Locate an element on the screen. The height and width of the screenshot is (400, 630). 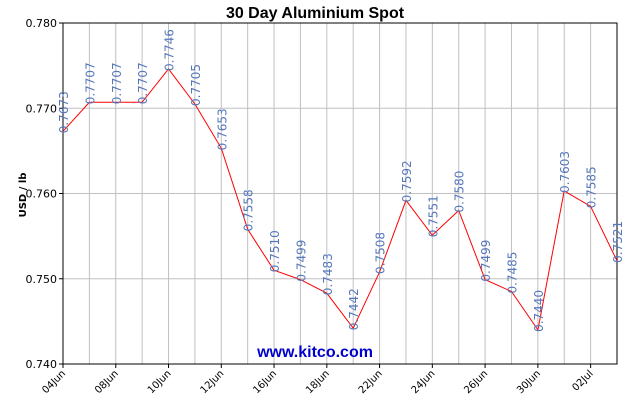
data-label: 0.7551 is located at coordinates (433, 216).